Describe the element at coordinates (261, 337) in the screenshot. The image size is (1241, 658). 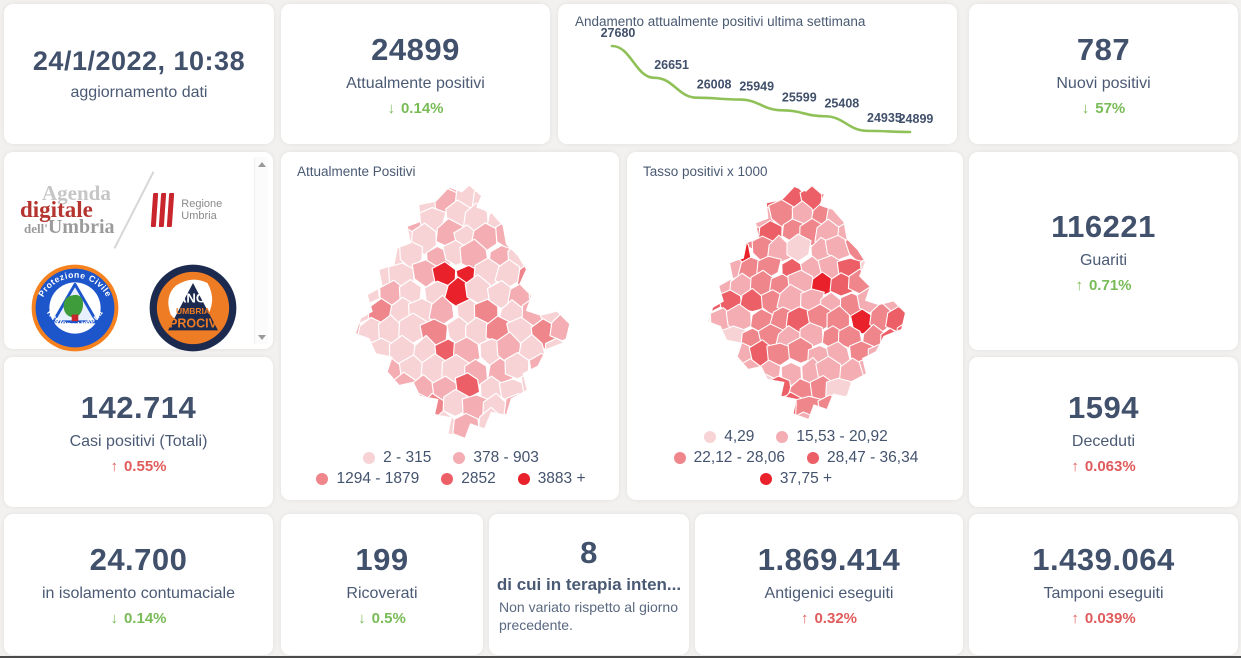
I see `scrollbar-down-button` at that location.